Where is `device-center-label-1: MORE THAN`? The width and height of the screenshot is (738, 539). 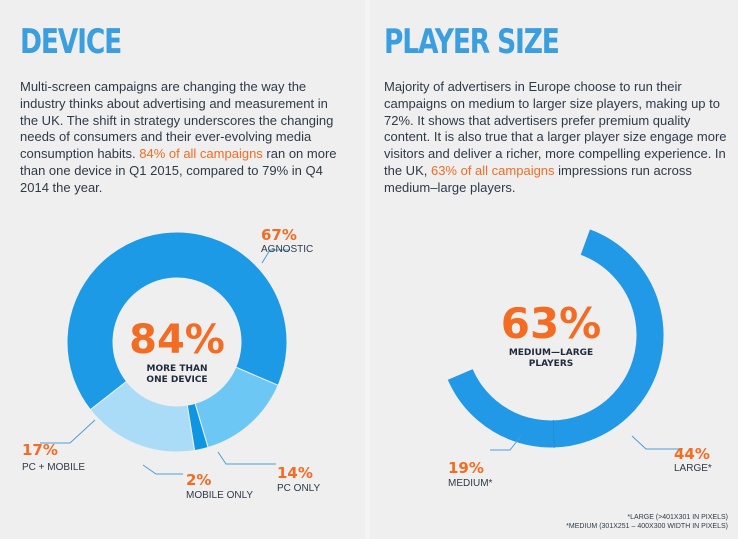
device-center-label-1: MORE THAN is located at coordinates (177, 369).